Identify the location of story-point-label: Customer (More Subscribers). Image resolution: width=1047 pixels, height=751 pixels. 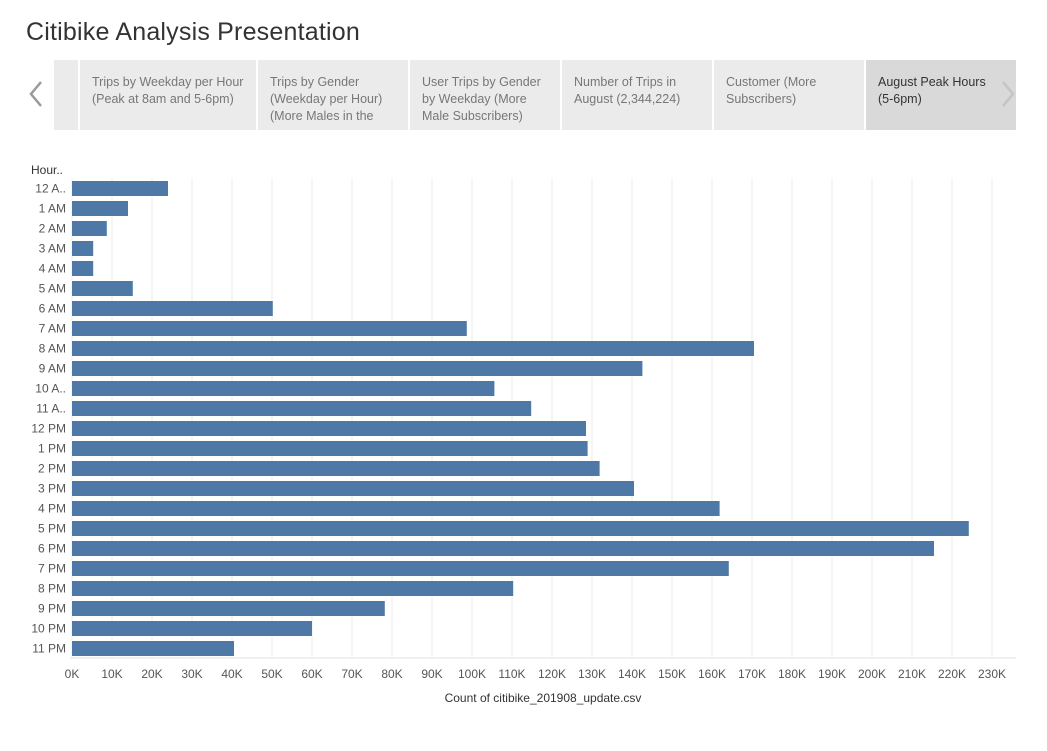
(771, 90).